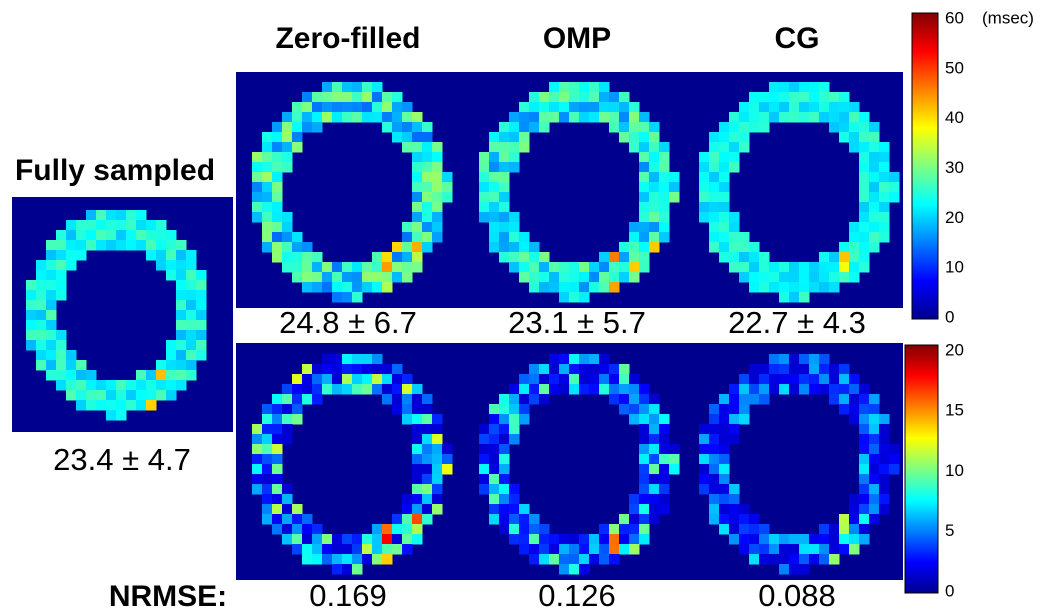 Image resolution: width=1050 pixels, height=611 pixels. What do you see at coordinates (954, 217) in the screenshot?
I see `colorbar-tick-label: 20` at bounding box center [954, 217].